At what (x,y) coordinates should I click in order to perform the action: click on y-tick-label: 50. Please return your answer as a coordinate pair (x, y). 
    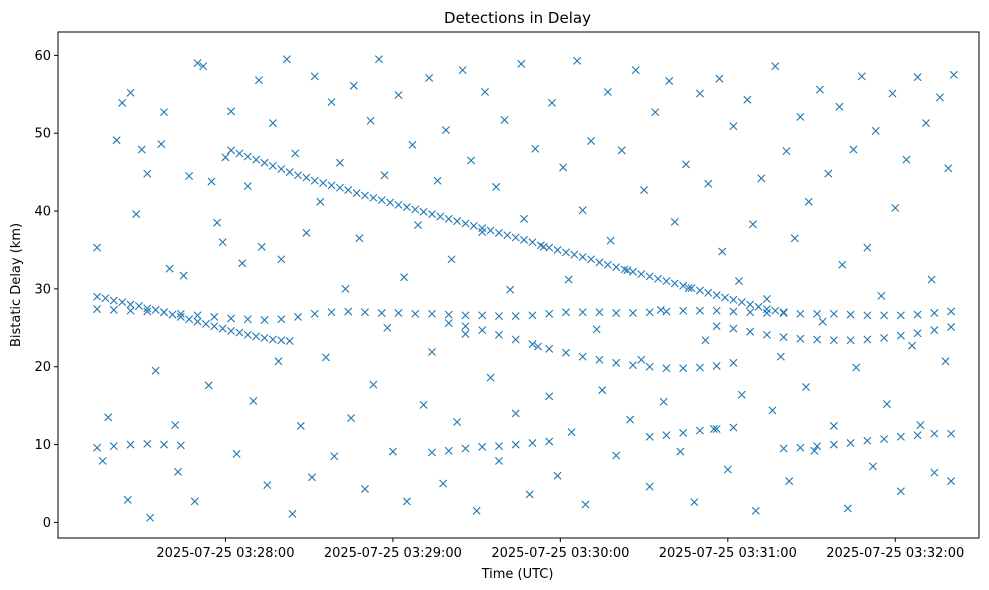
    Looking at the image, I should click on (42, 134).